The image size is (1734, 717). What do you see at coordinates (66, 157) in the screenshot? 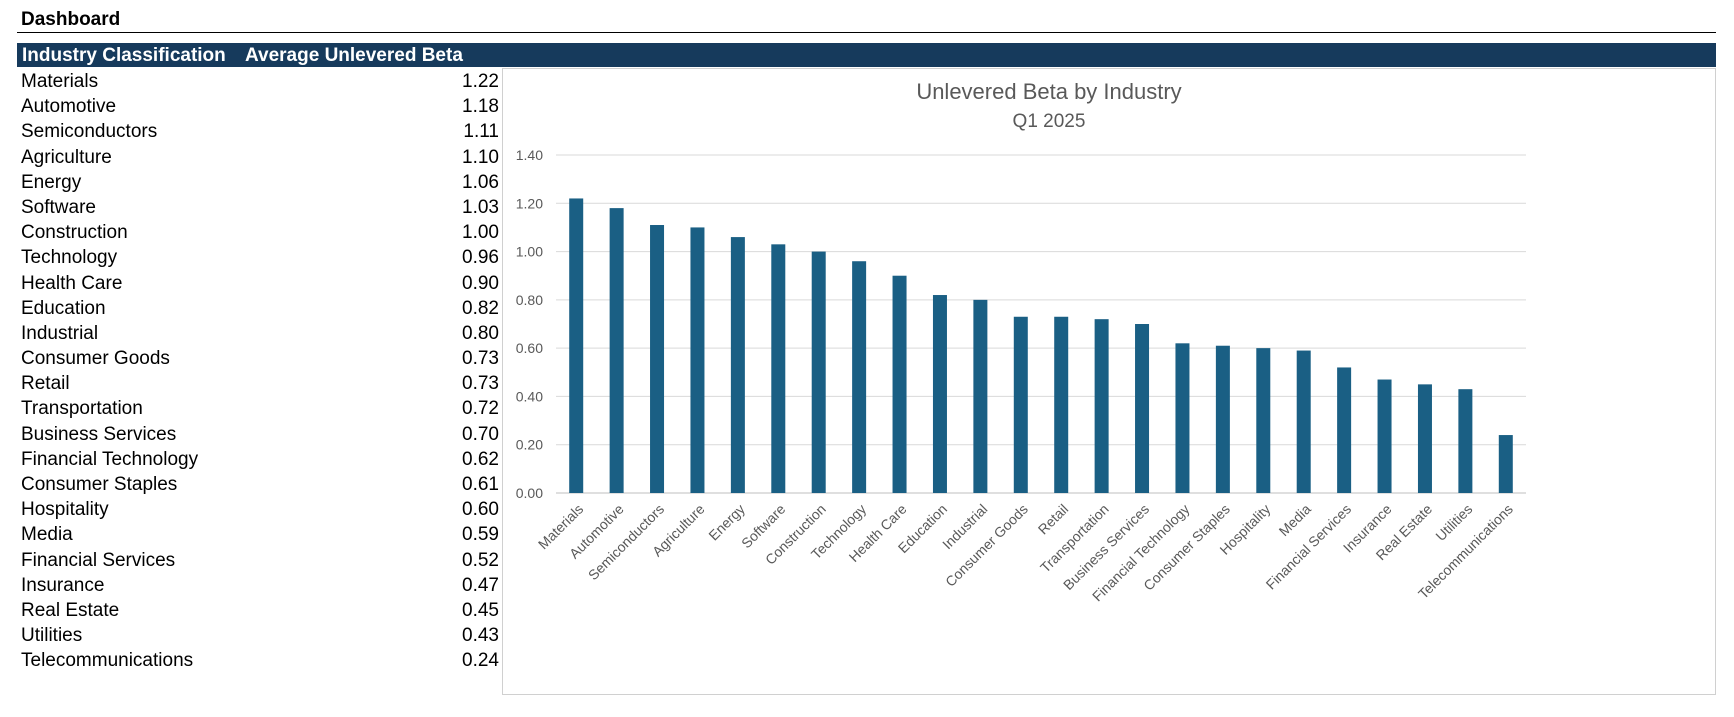
I see `industry-cell: Agriculture` at bounding box center [66, 157].